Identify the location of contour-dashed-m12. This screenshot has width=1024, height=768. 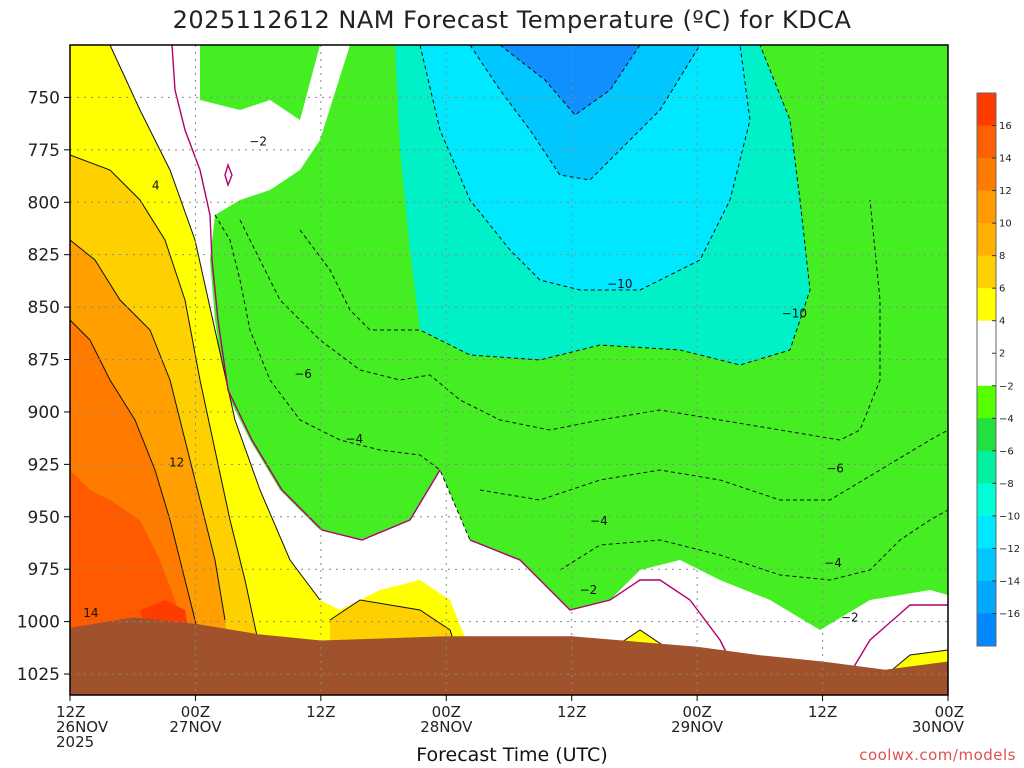
(585, 168).